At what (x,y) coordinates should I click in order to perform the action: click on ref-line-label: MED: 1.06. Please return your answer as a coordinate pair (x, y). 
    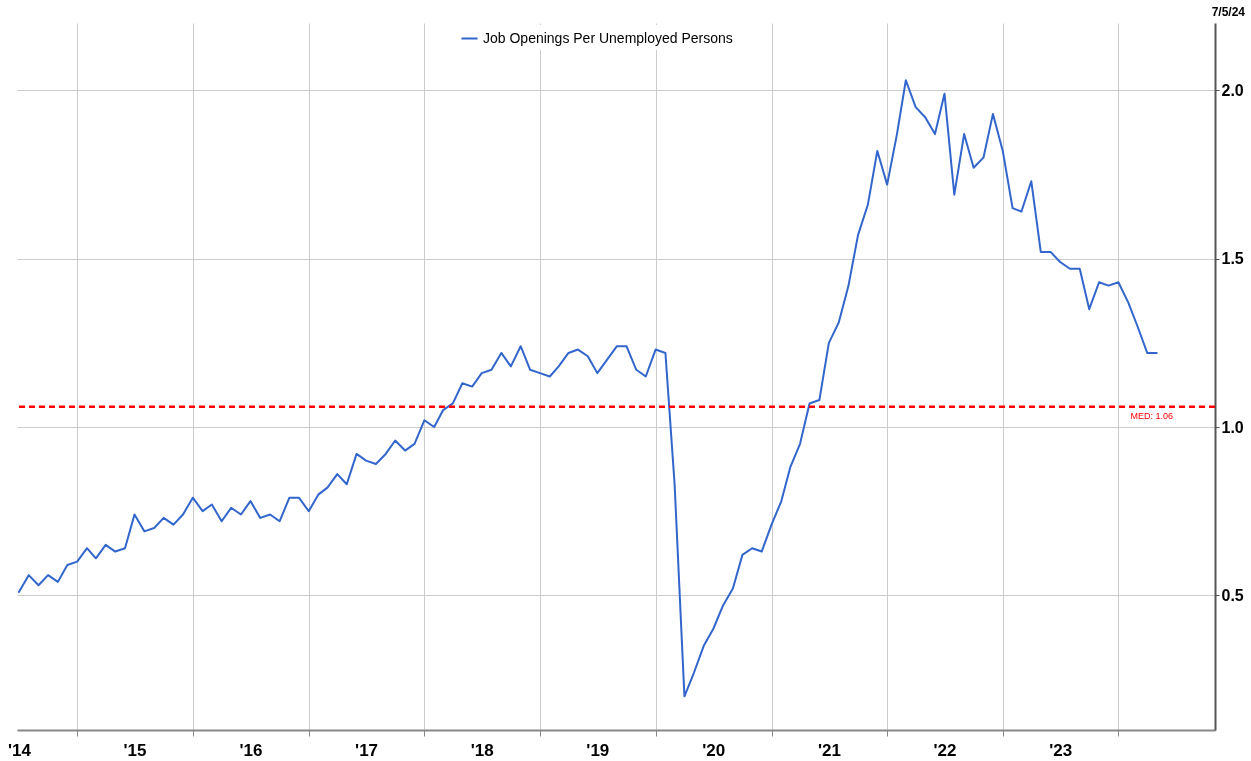
    Looking at the image, I should click on (1151, 415).